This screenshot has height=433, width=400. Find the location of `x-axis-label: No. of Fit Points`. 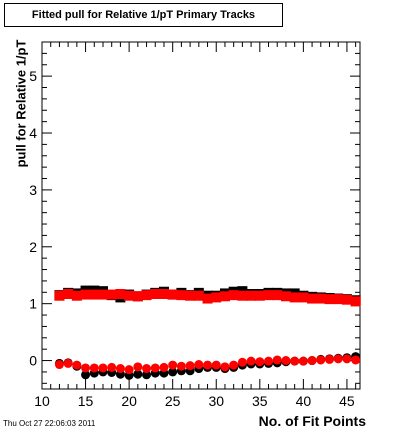

x-axis-label: No. of Fit Points is located at coordinates (312, 421).